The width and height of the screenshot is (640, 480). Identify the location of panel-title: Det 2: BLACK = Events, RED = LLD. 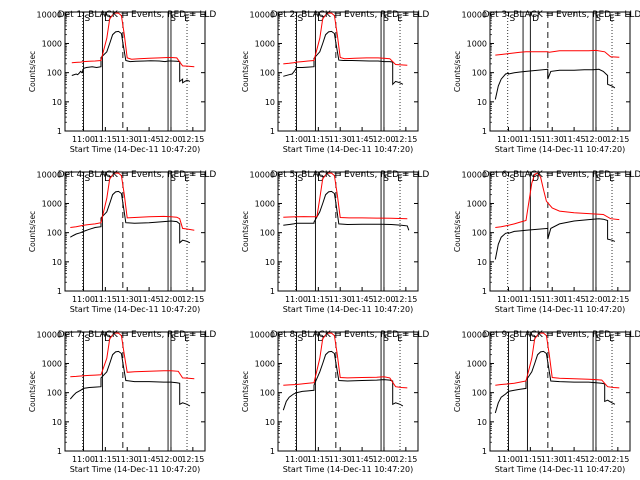
(350, 15).